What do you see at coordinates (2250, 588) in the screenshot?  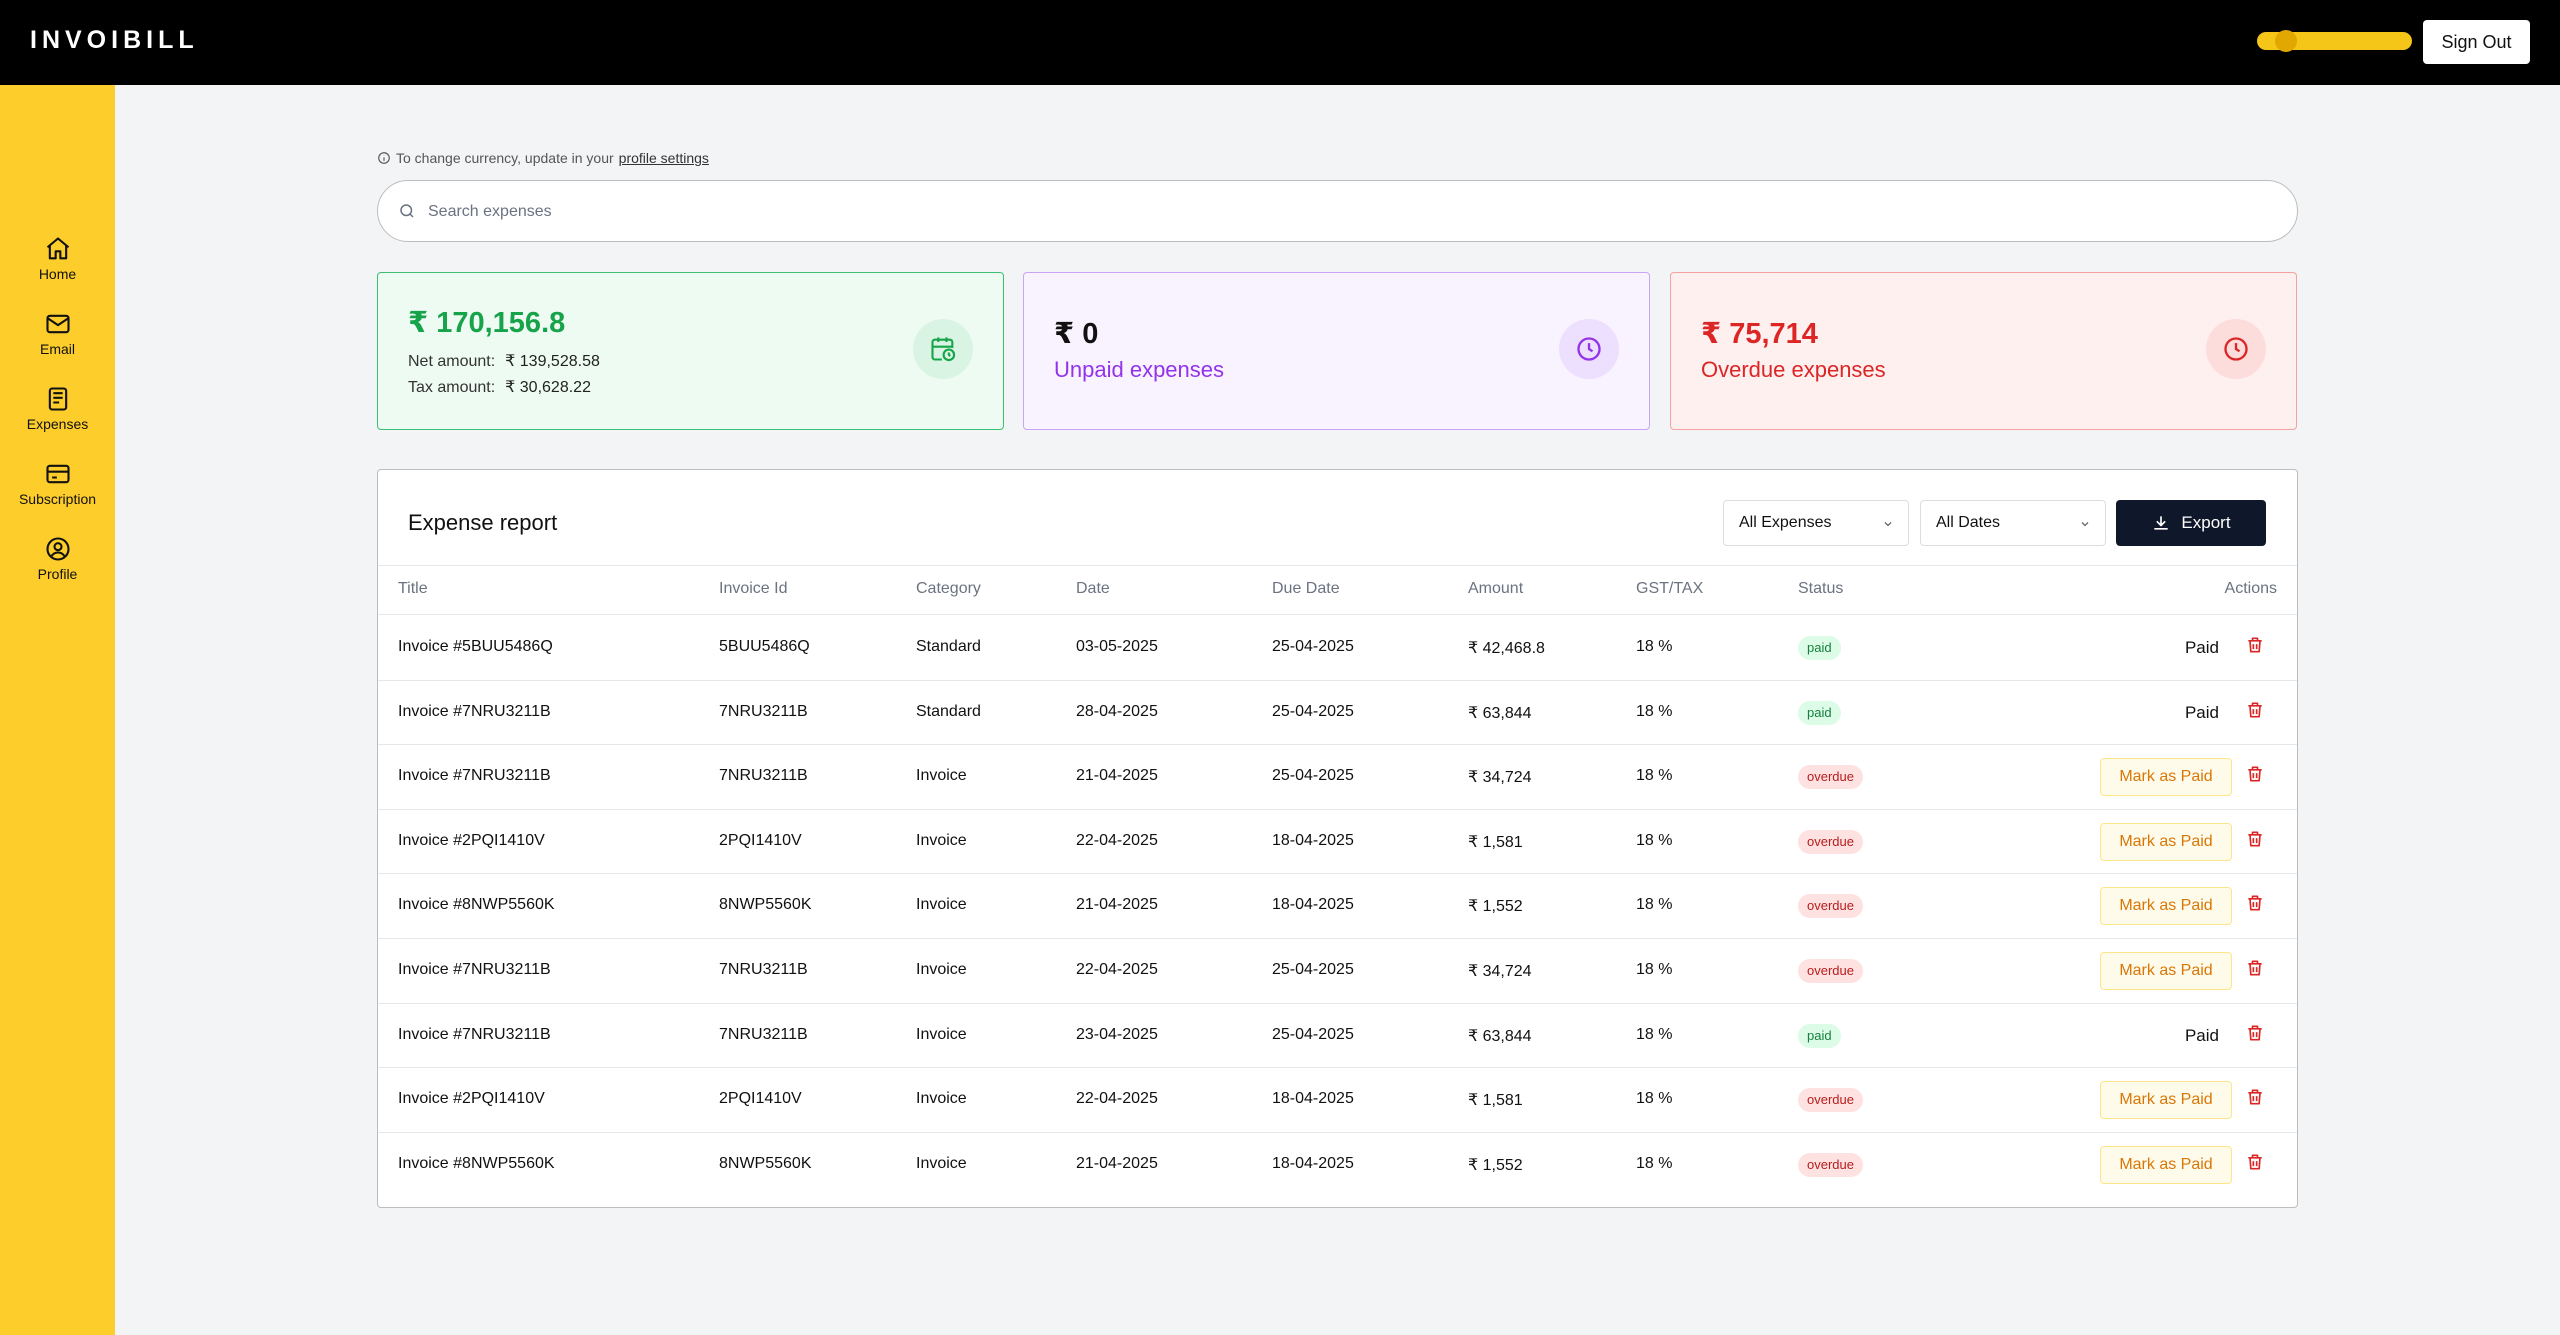 I see `column-header: Actions` at bounding box center [2250, 588].